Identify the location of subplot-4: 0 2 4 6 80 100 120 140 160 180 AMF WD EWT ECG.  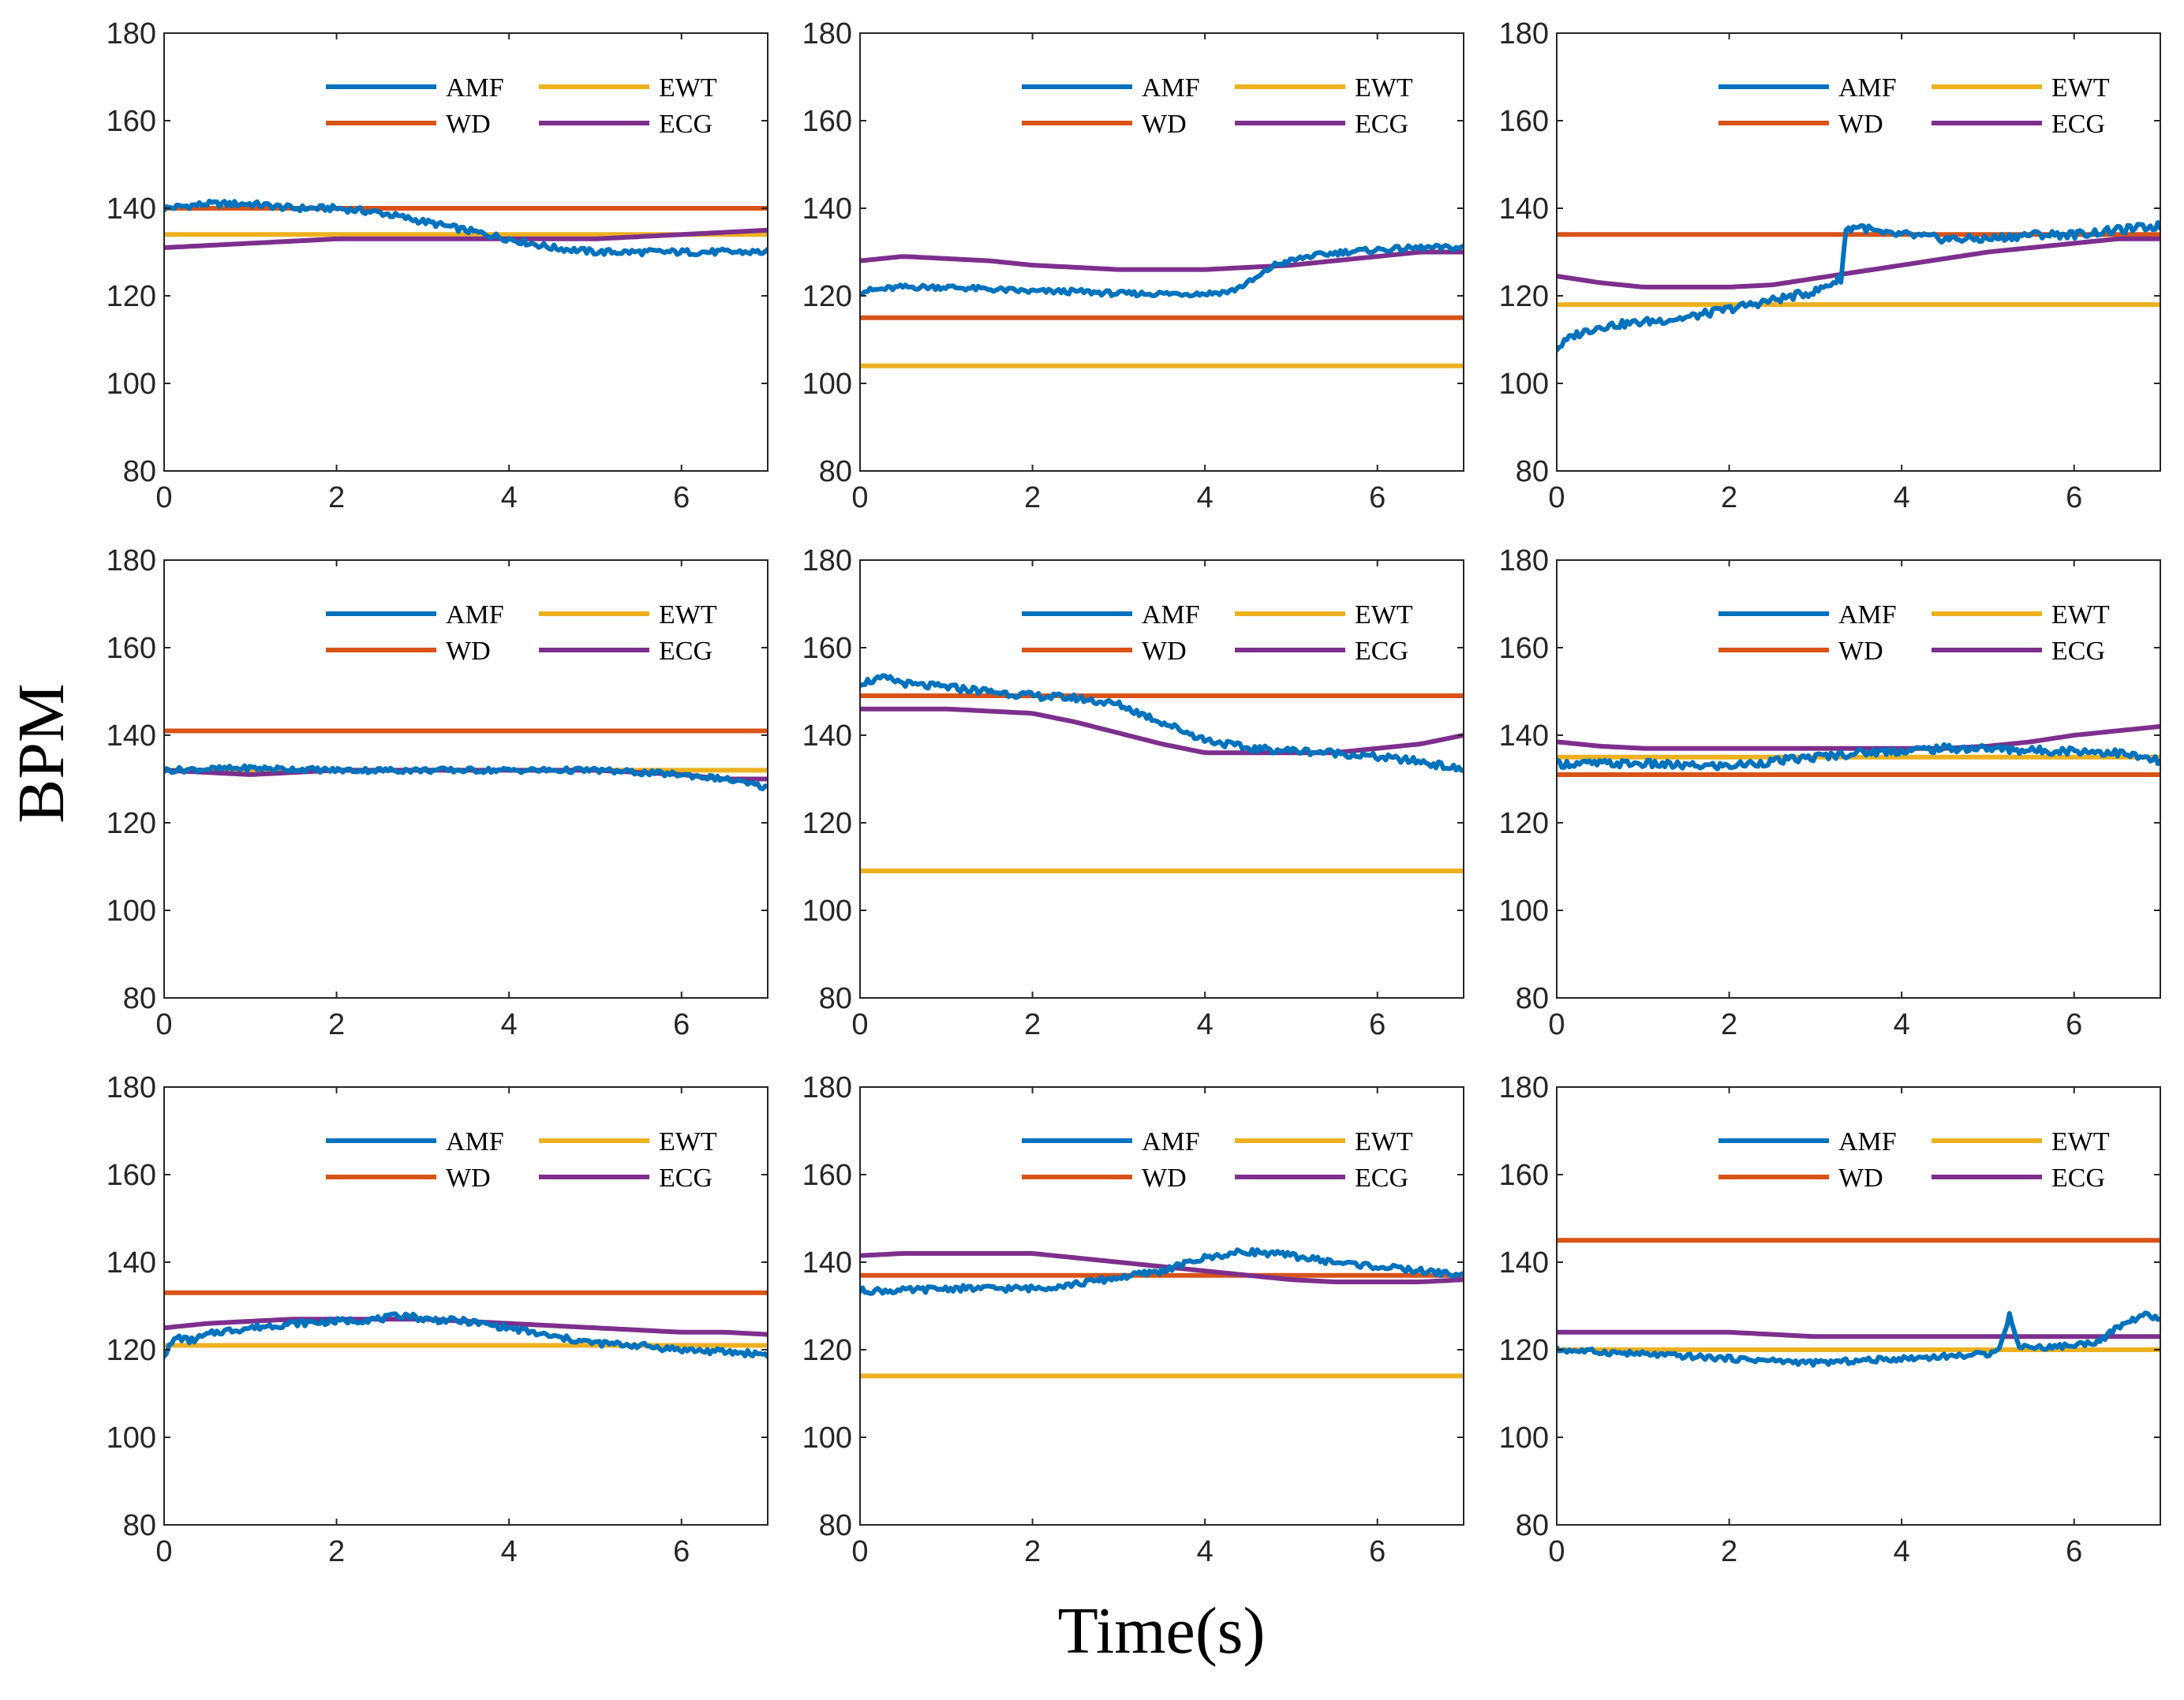
(438, 792).